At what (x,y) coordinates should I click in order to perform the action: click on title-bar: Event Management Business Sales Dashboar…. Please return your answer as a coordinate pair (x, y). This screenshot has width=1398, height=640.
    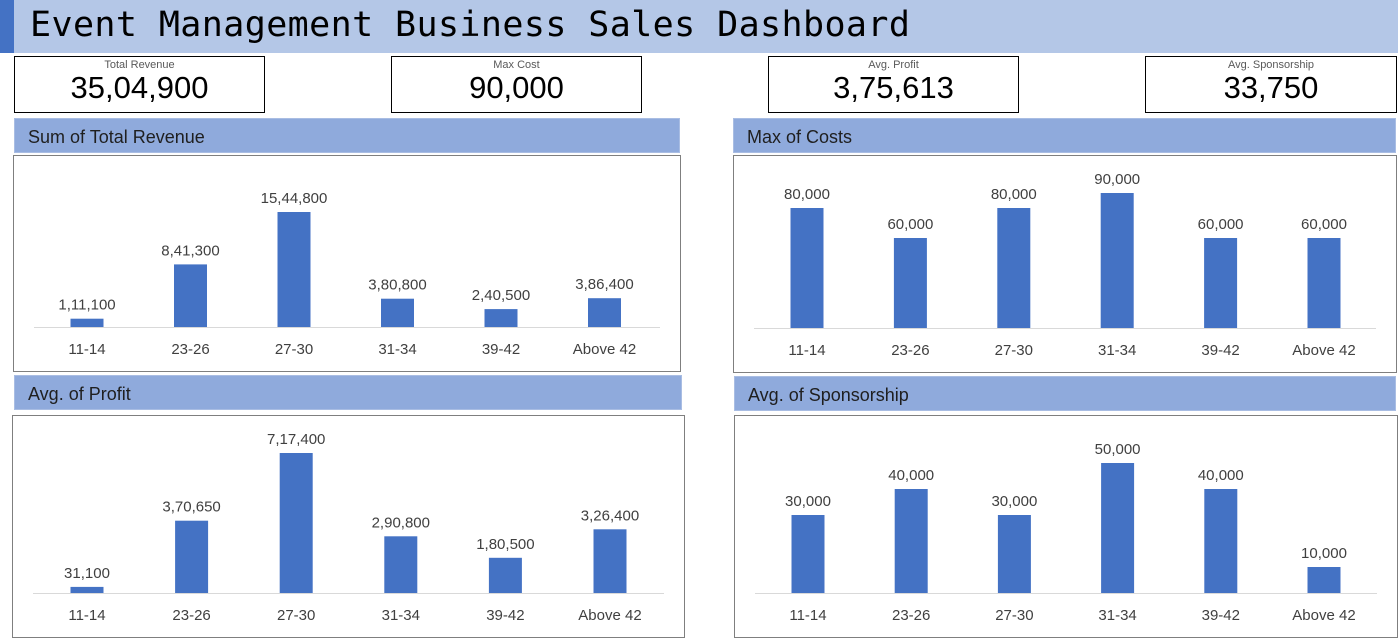
    Looking at the image, I should click on (699, 26).